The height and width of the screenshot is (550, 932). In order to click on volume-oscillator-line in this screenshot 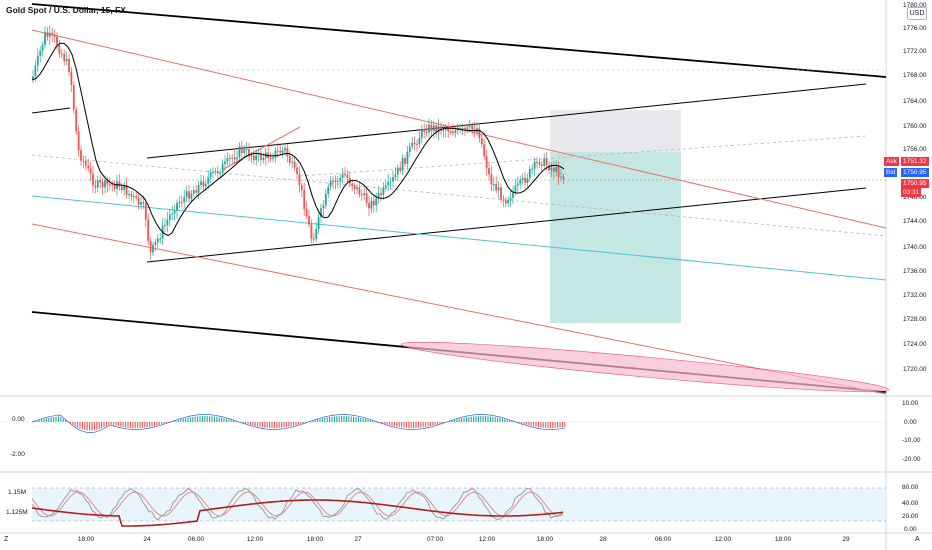, I will do `click(297, 513)`.